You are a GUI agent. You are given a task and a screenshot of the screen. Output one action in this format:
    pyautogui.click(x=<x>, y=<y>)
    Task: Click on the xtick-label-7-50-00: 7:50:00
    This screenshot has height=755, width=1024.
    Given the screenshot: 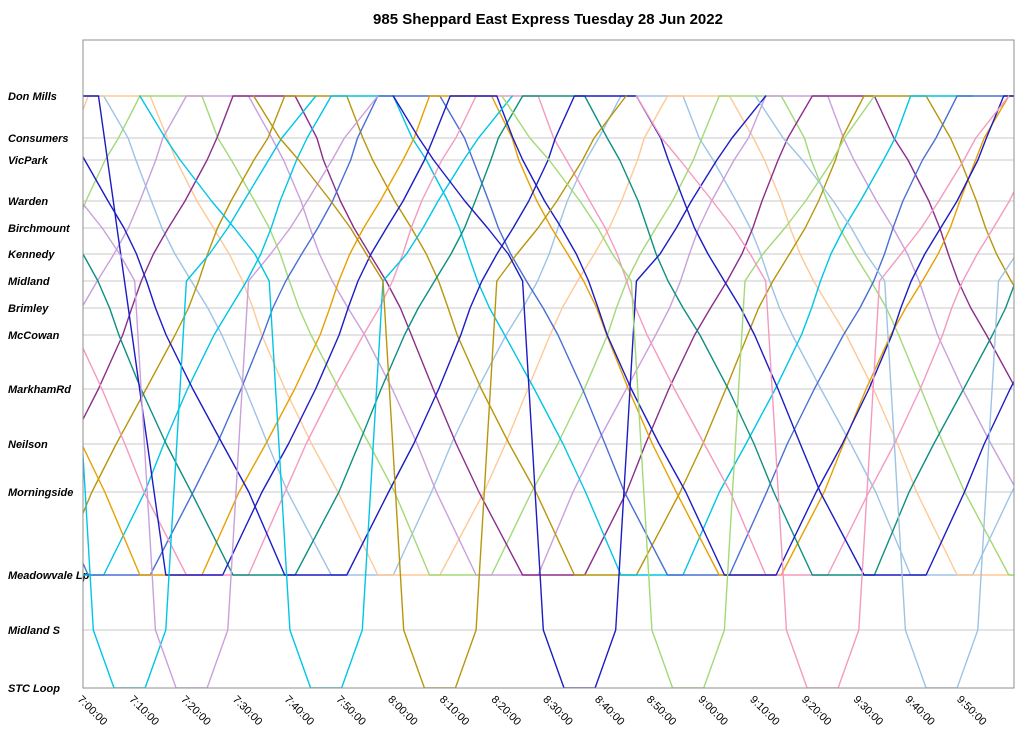 What is the action you would take?
    pyautogui.click(x=350, y=711)
    